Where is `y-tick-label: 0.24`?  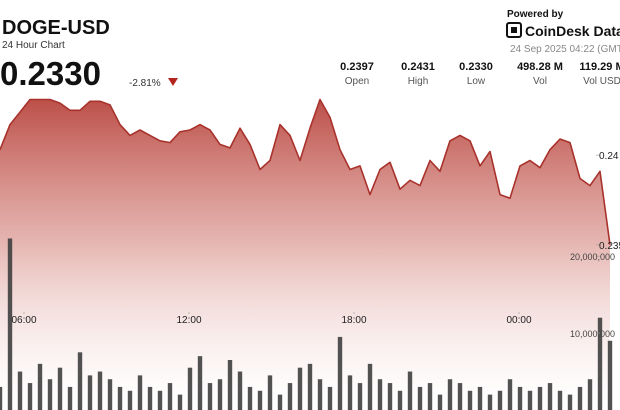
y-tick-label: 0.24 is located at coordinates (609, 156).